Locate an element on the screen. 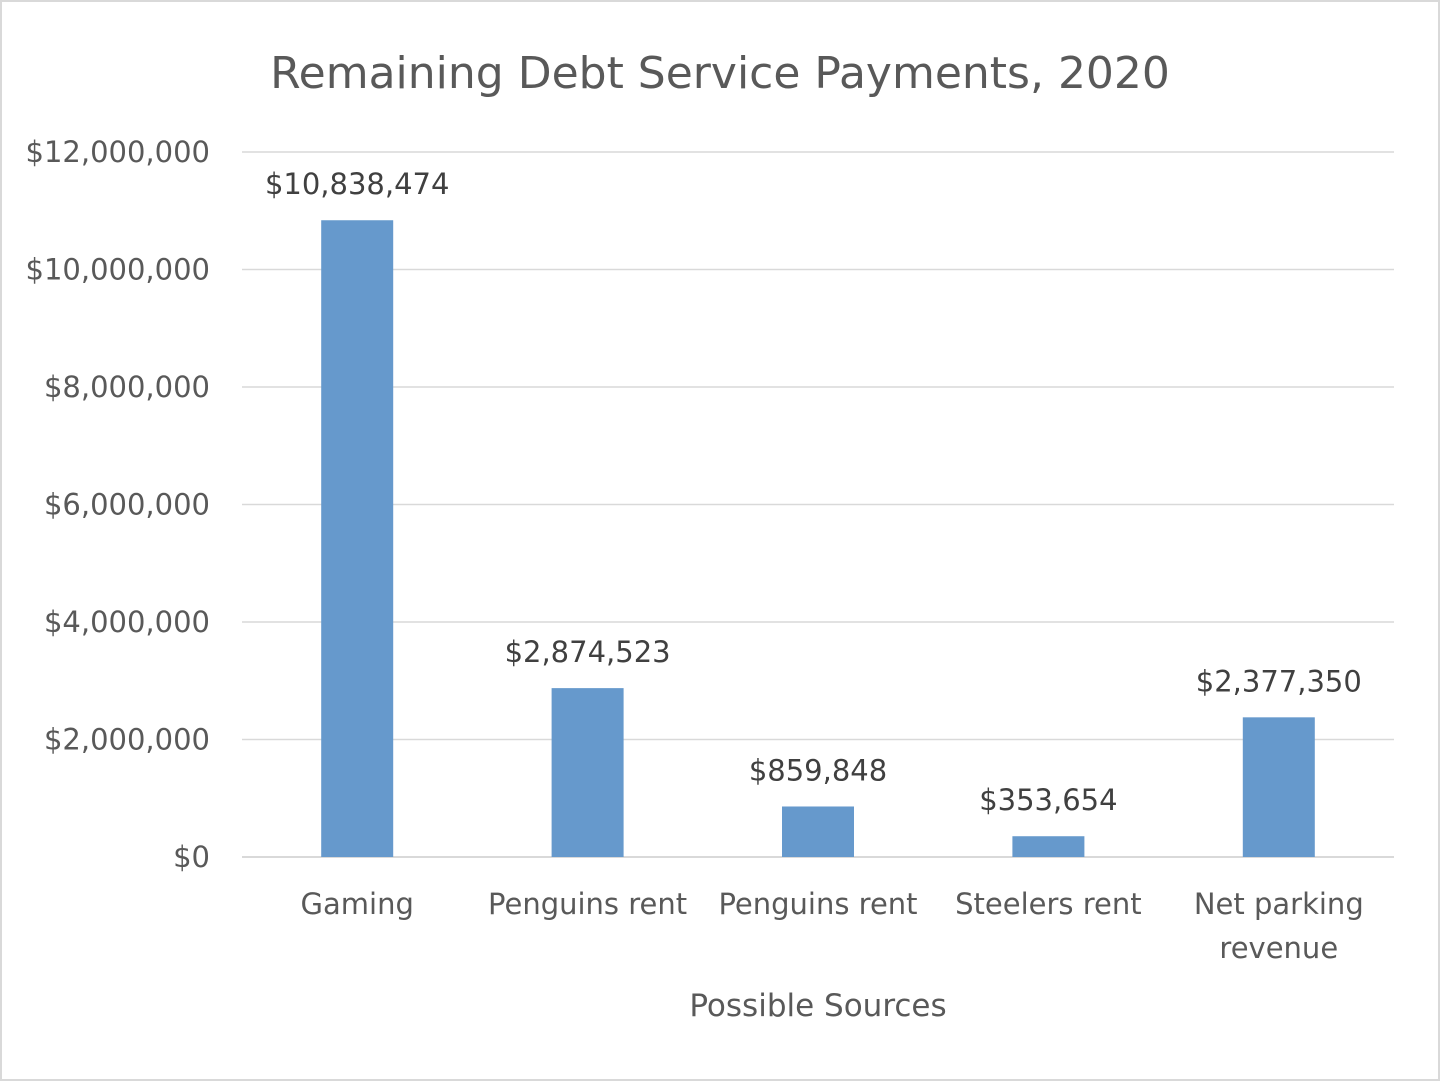  y-tick-label: $8,000,000 is located at coordinates (127, 387).